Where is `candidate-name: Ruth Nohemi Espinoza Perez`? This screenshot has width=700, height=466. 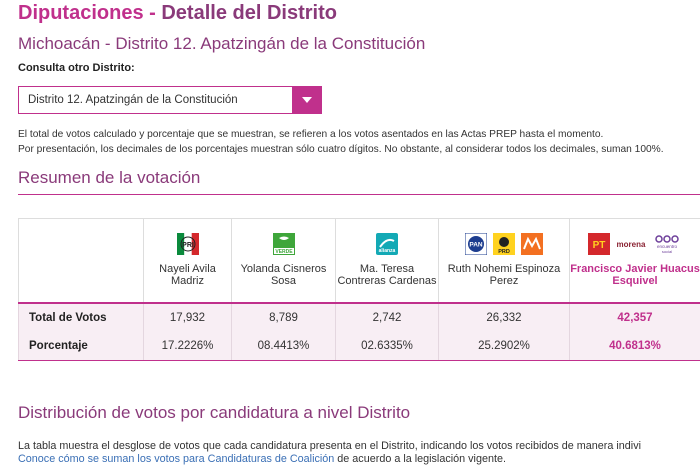
candidate-name: Ruth Nohemi Espinoza Perez is located at coordinates (504, 275).